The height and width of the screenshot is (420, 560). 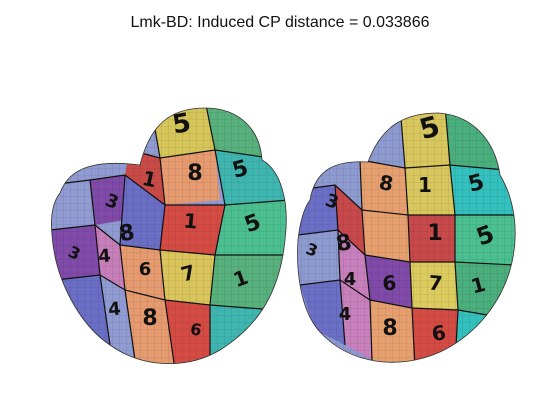 I want to click on figure-title: Lmk-BD: Induced CP distance = 0.033866, so click(x=280, y=22).